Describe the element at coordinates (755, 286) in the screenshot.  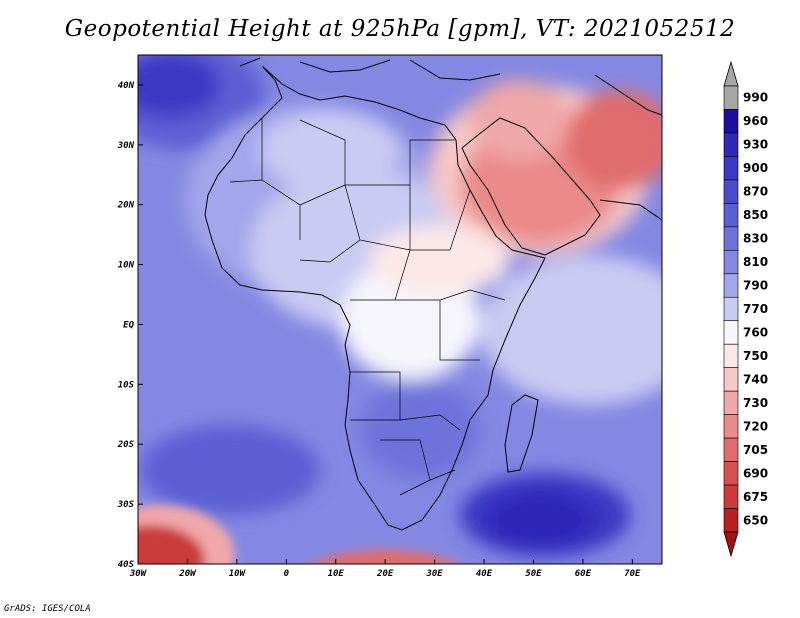
I see `colorbar-label: 790` at that location.